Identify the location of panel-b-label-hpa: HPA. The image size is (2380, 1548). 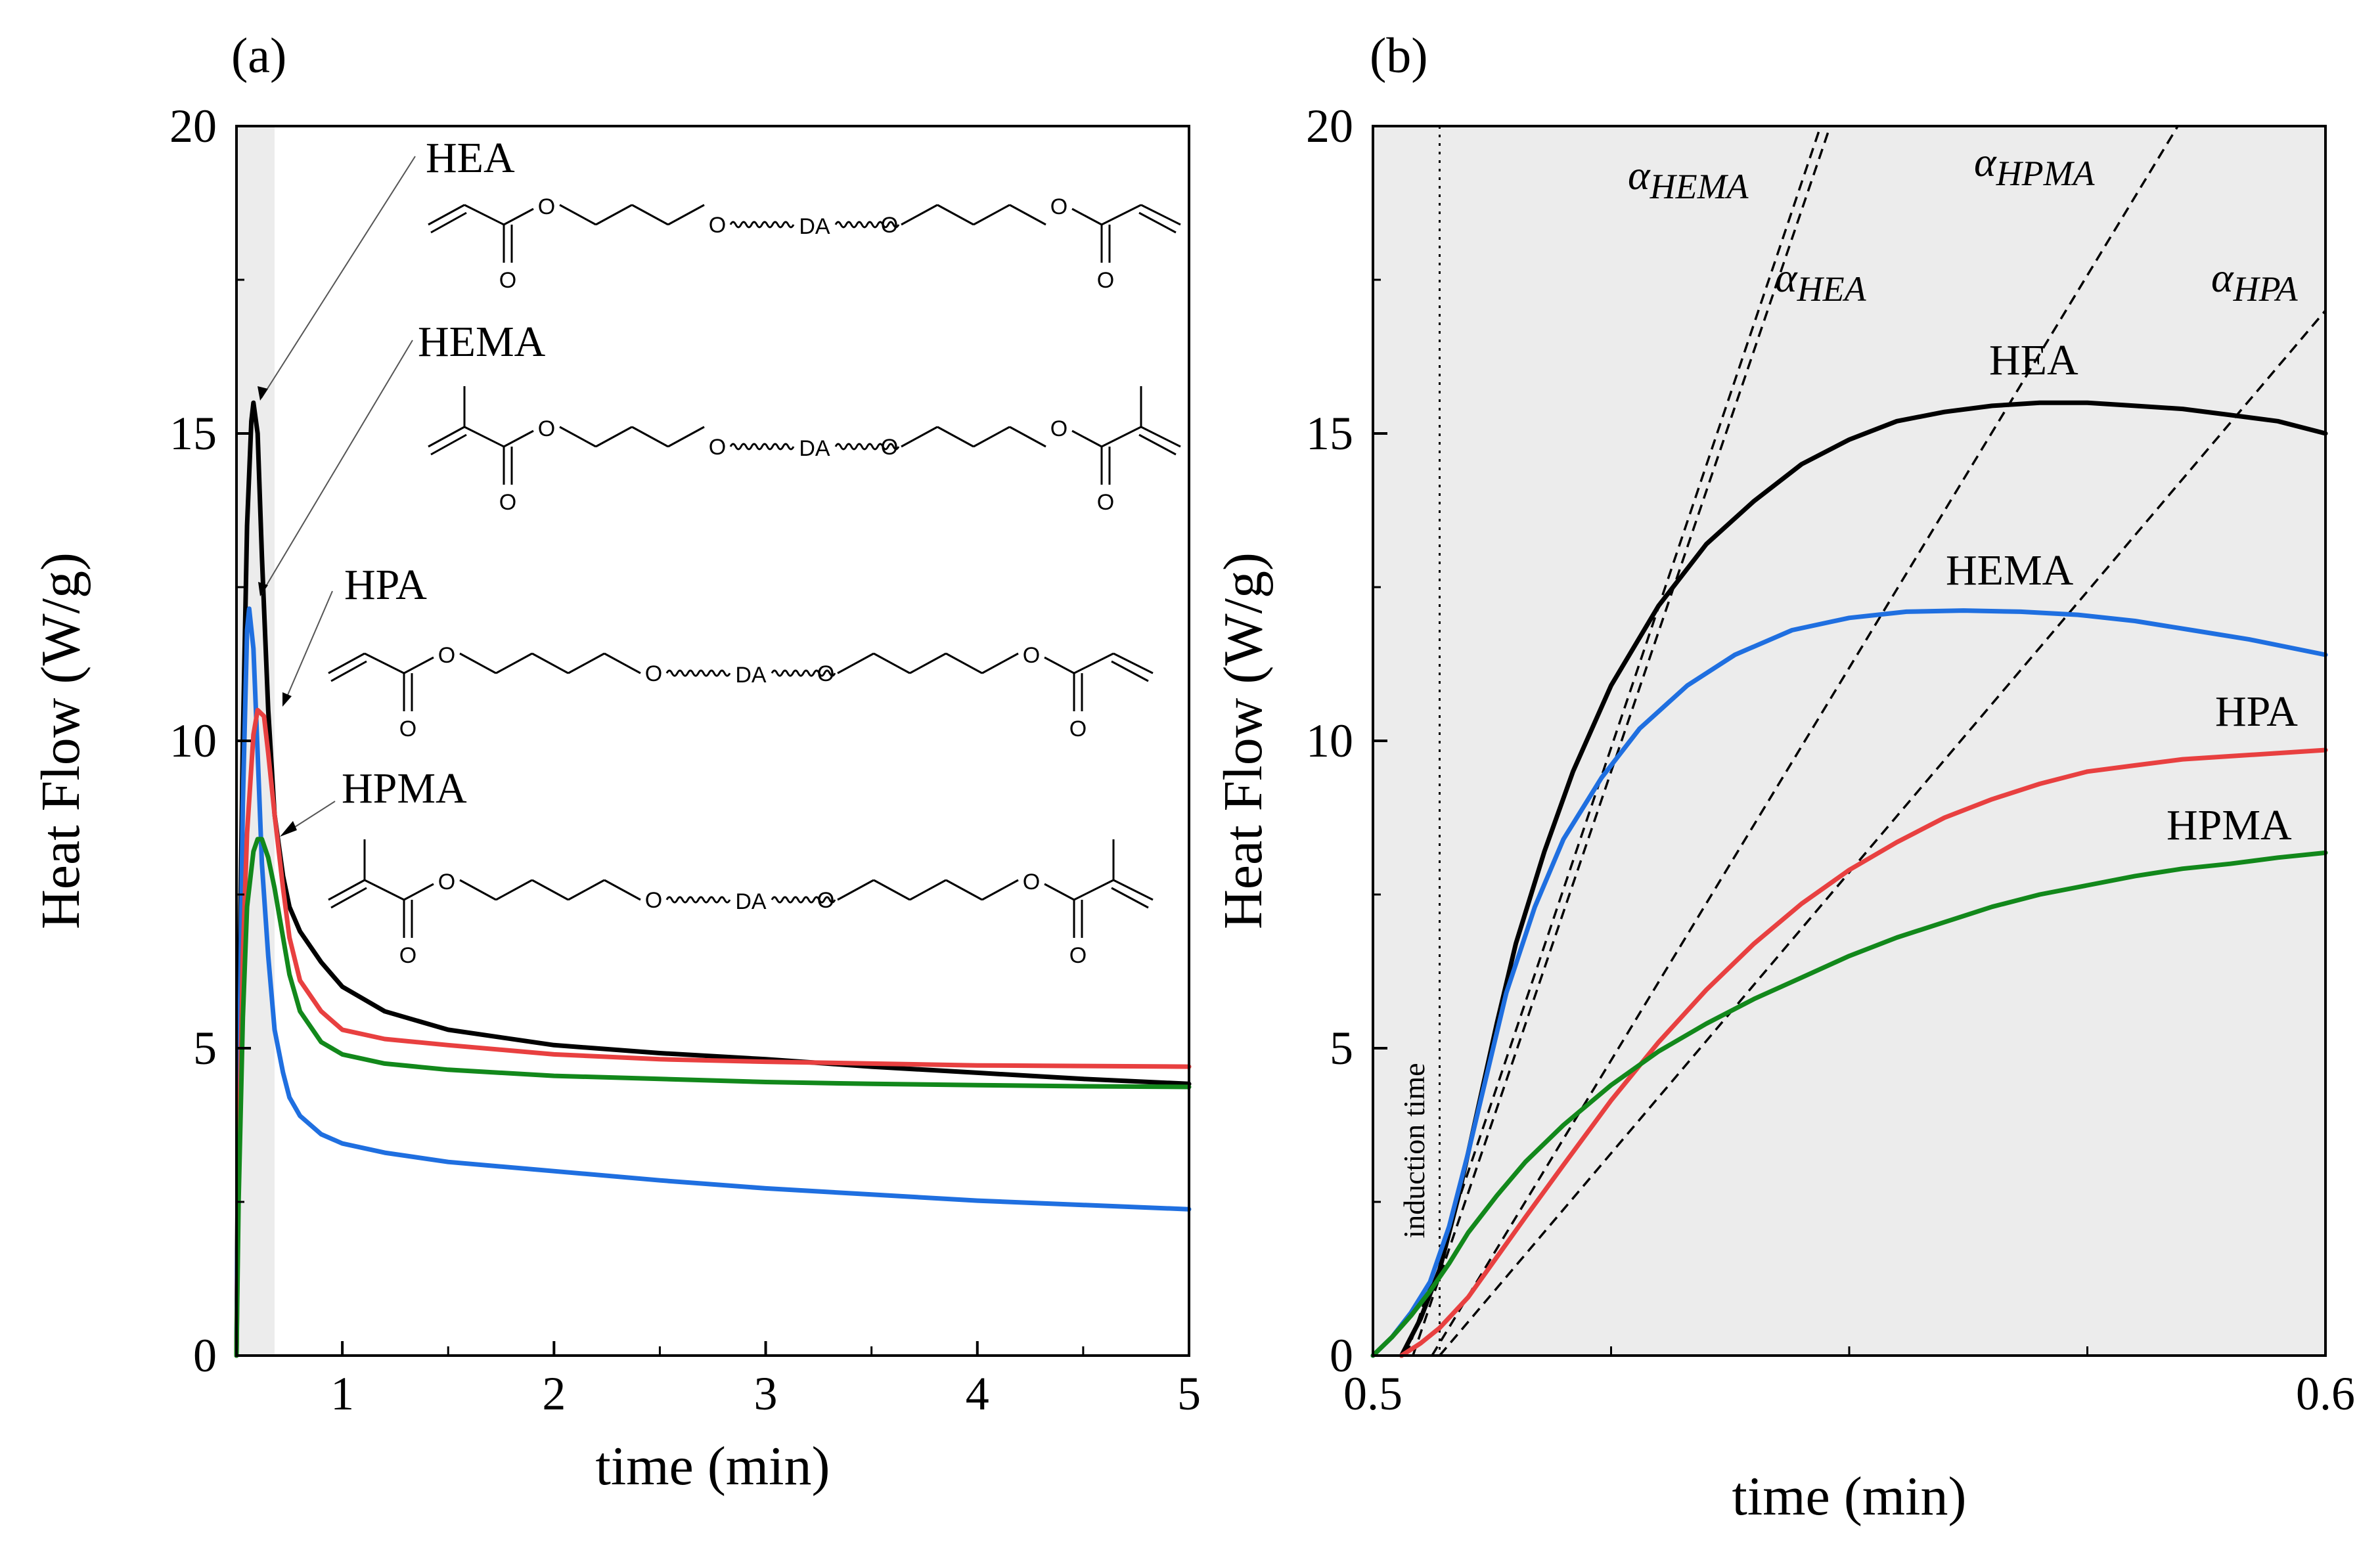
(2256, 712).